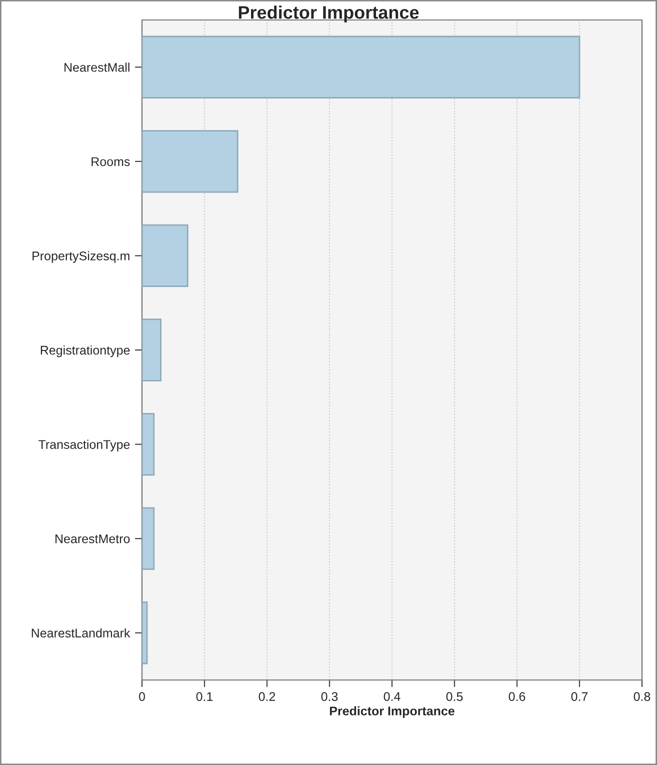  What do you see at coordinates (454, 696) in the screenshot?
I see `x-tick-label: 0.5` at bounding box center [454, 696].